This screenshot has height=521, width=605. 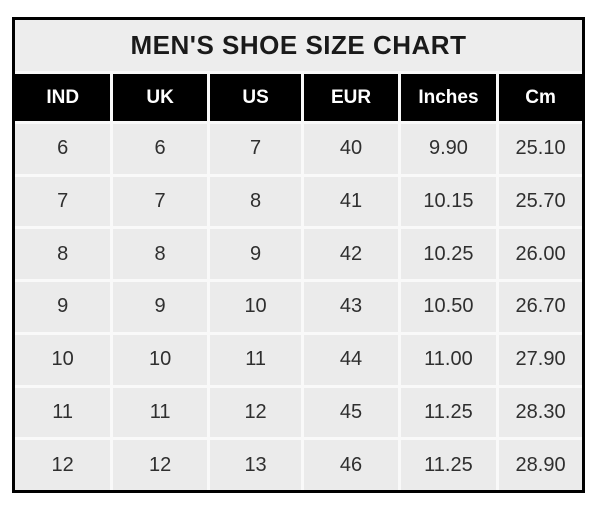 I want to click on table-cell: 44, so click(x=351, y=359).